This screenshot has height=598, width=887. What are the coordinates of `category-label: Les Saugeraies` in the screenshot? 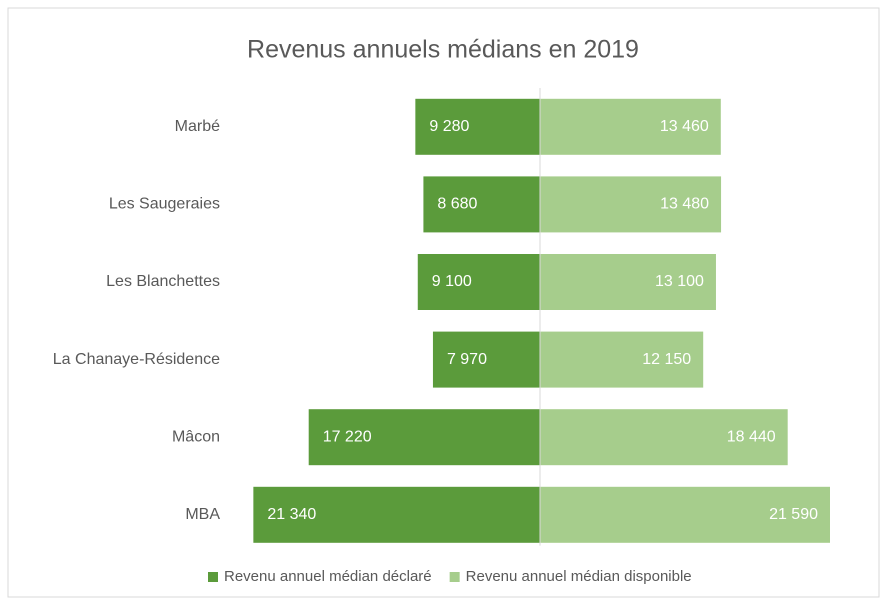 It's located at (164, 204).